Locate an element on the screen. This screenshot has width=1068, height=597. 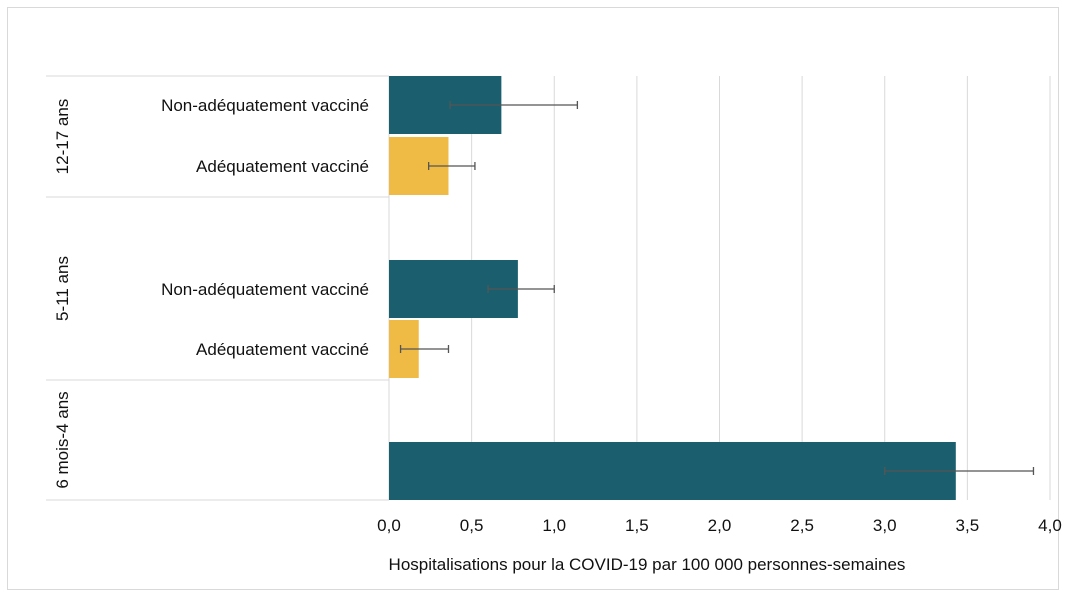
x-tick-label: 0,0 is located at coordinates (389, 525).